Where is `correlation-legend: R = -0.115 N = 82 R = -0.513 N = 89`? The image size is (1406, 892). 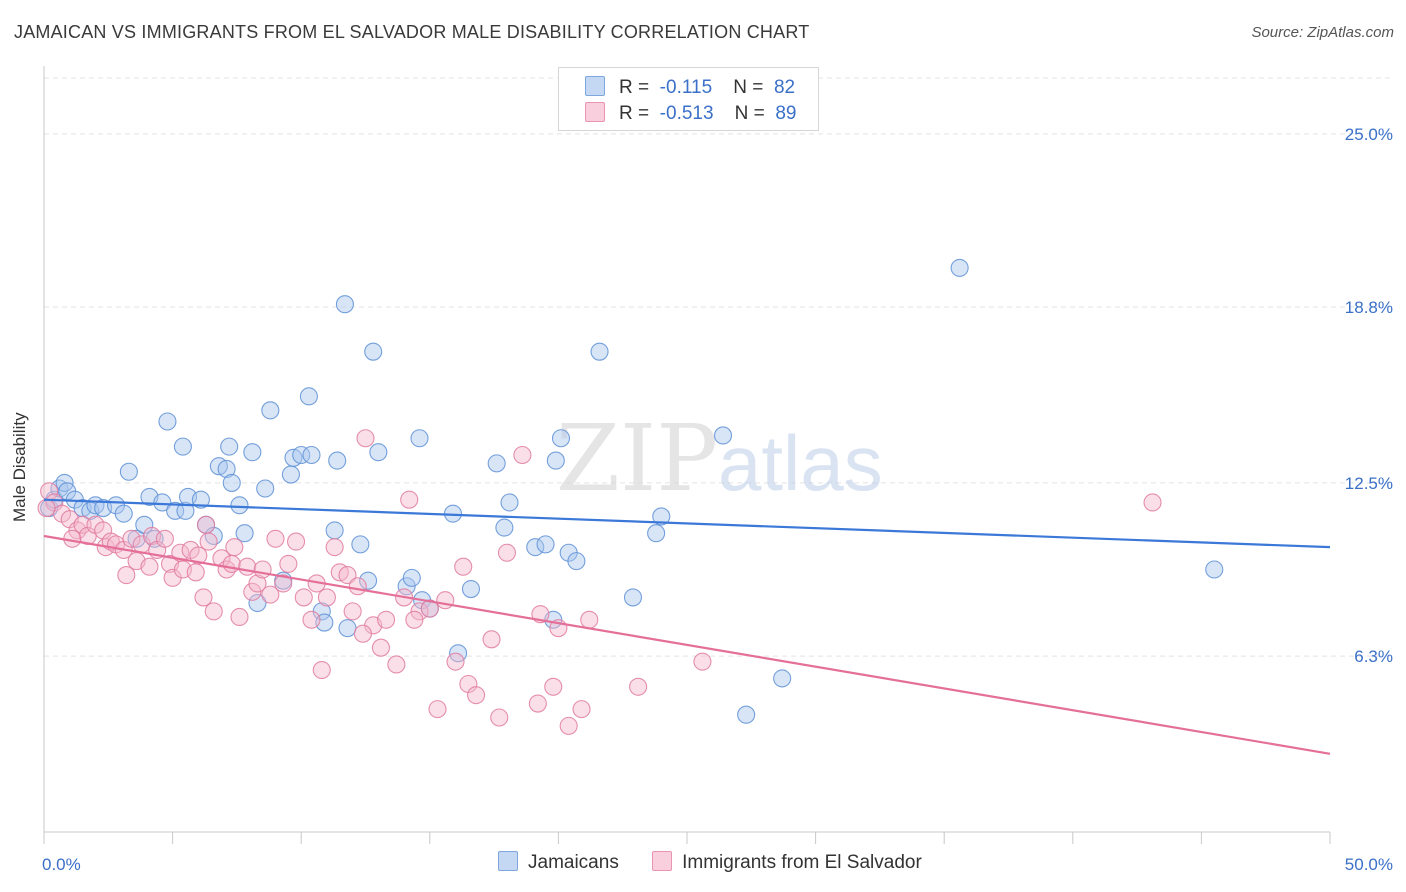
correlation-legend: R = -0.115 N = 82 R = -0.513 N = 89 is located at coordinates (688, 99).